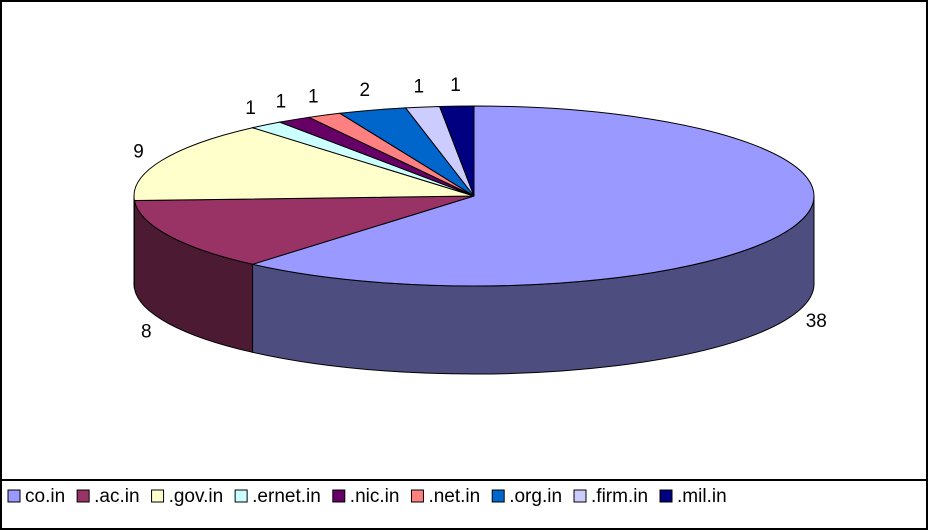  Describe the element at coordinates (375, 496) in the screenshot. I see `legend-label: .nic.in` at that location.